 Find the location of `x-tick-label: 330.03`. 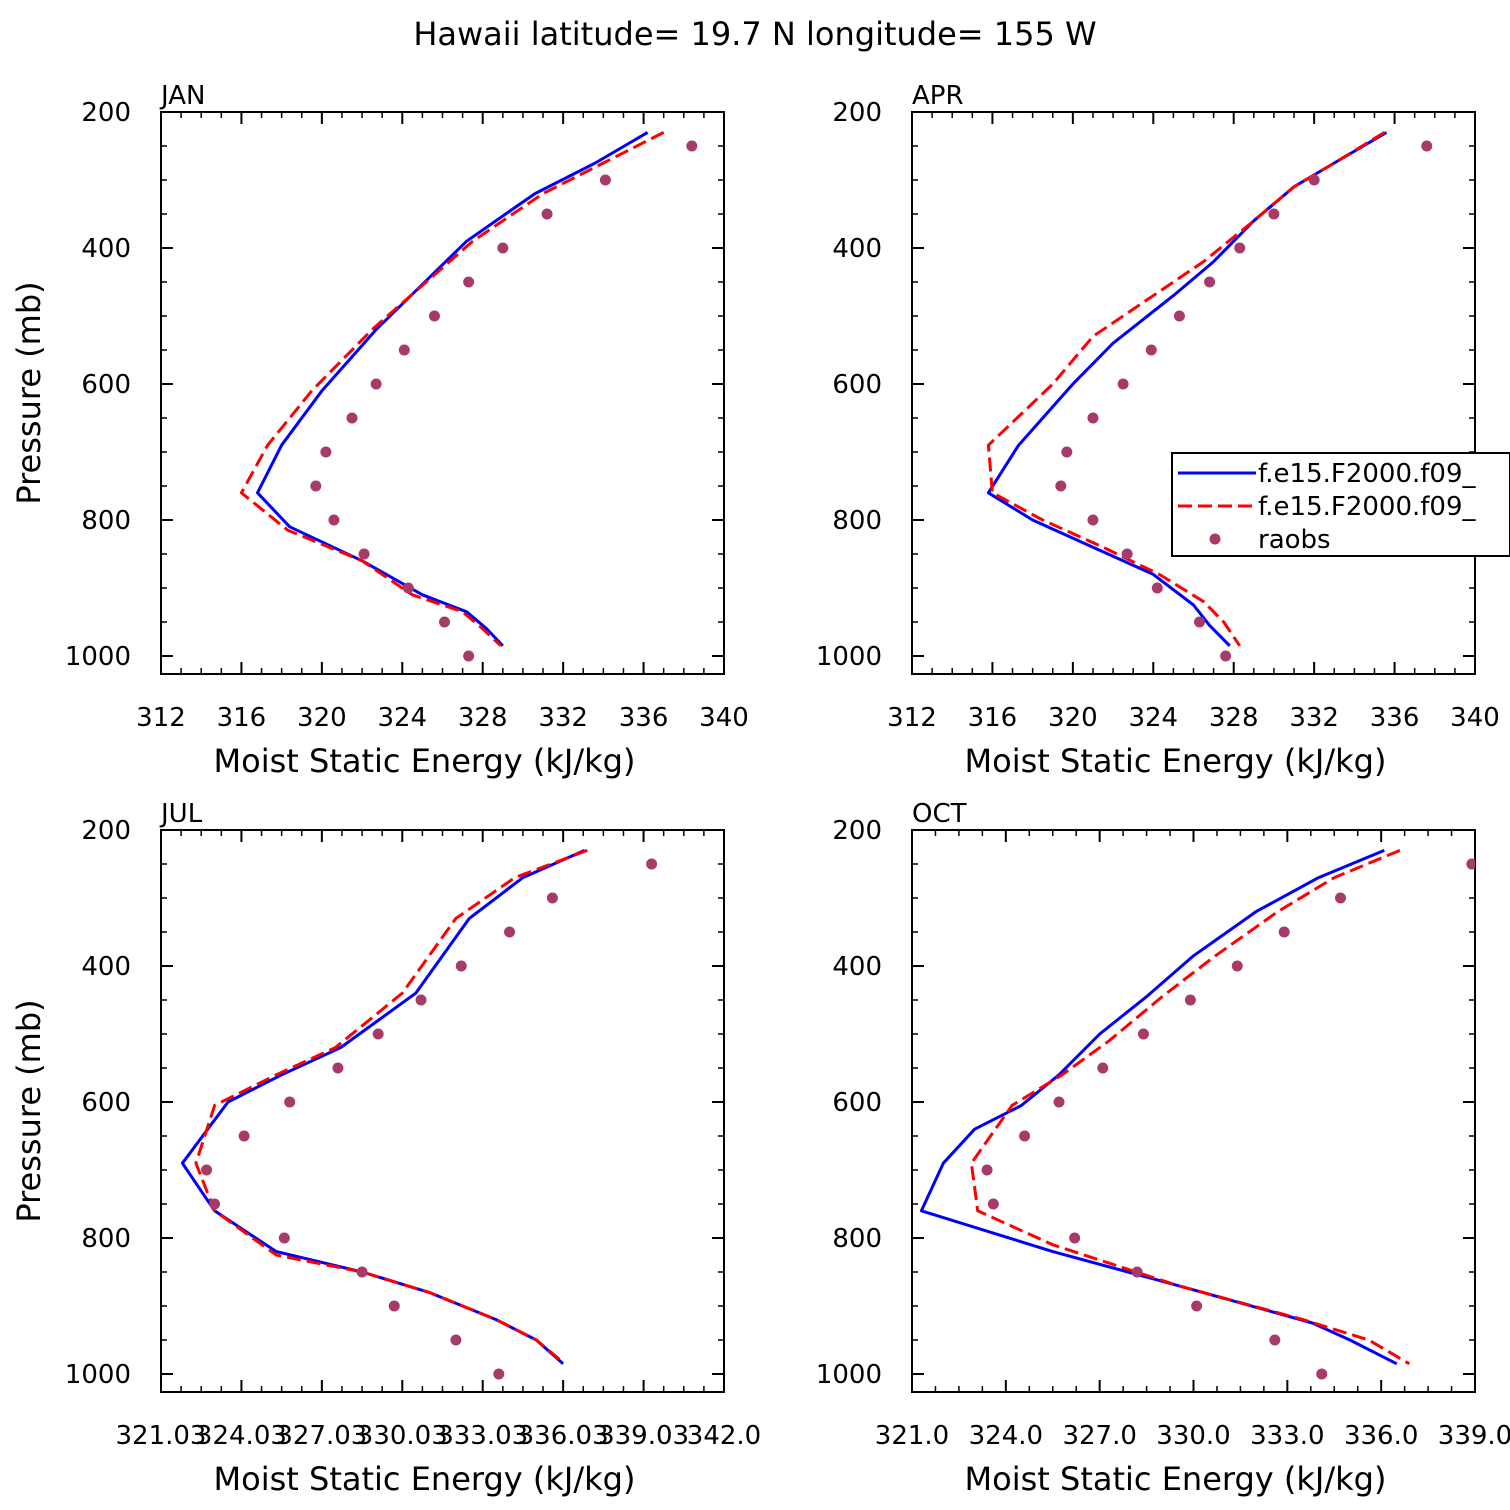

x-tick-label: 330.03 is located at coordinates (402, 1436).